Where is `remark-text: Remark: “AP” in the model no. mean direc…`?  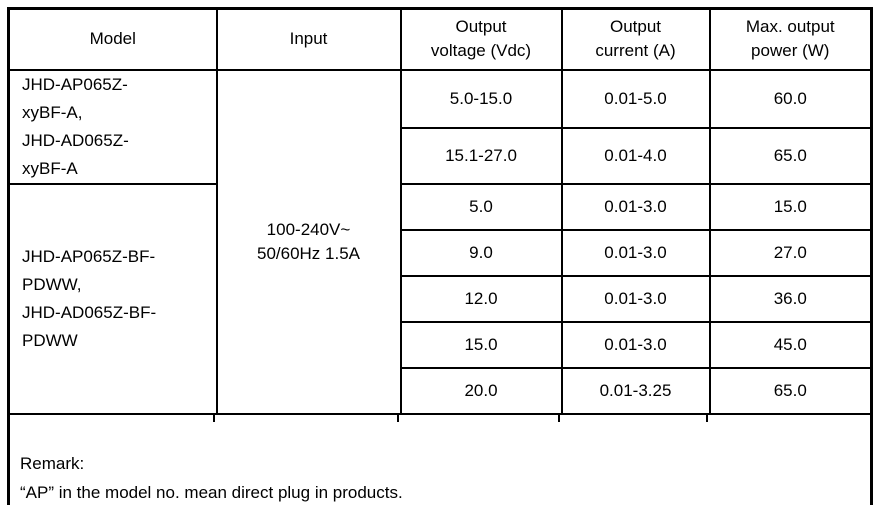
remark-text: Remark: “AP” in the model no. mean direc… is located at coordinates (211, 477).